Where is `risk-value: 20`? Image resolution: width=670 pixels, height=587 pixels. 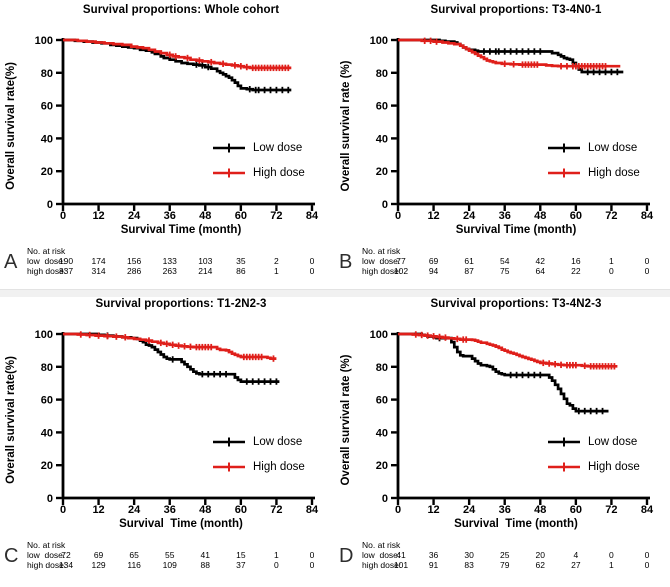
risk-value: 20 is located at coordinates (540, 555).